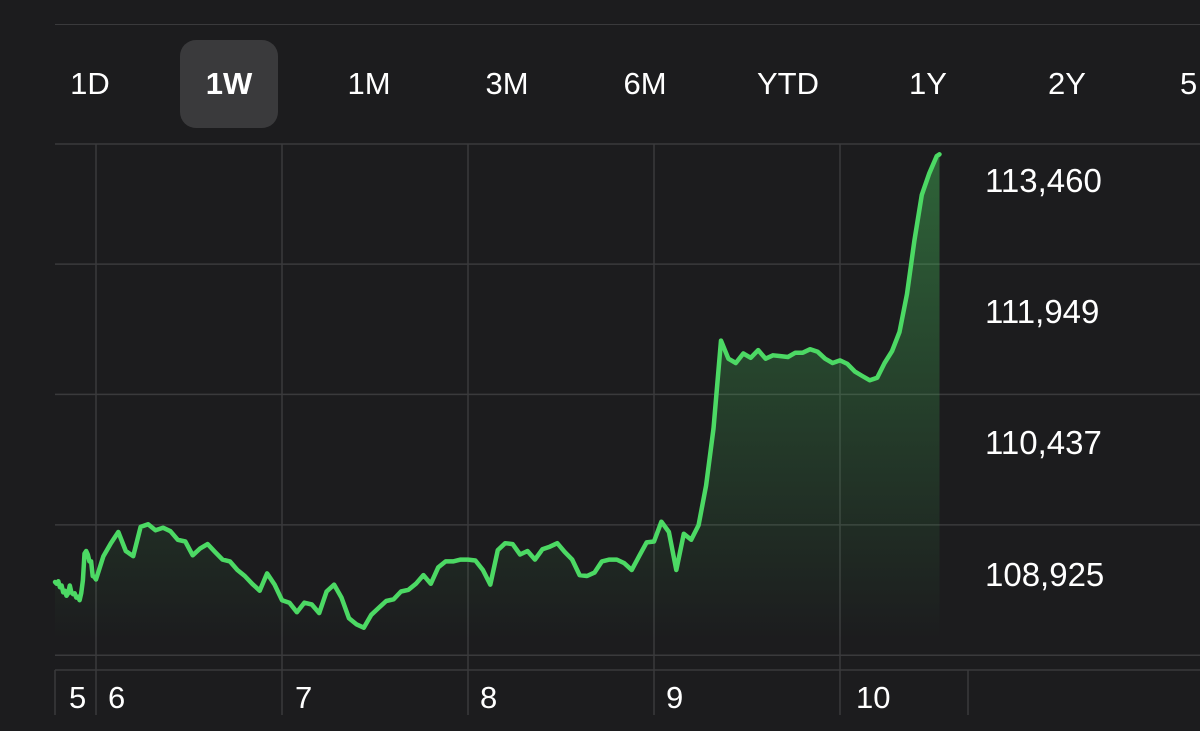  Describe the element at coordinates (627, 24) in the screenshot. I see `top-divider` at that location.